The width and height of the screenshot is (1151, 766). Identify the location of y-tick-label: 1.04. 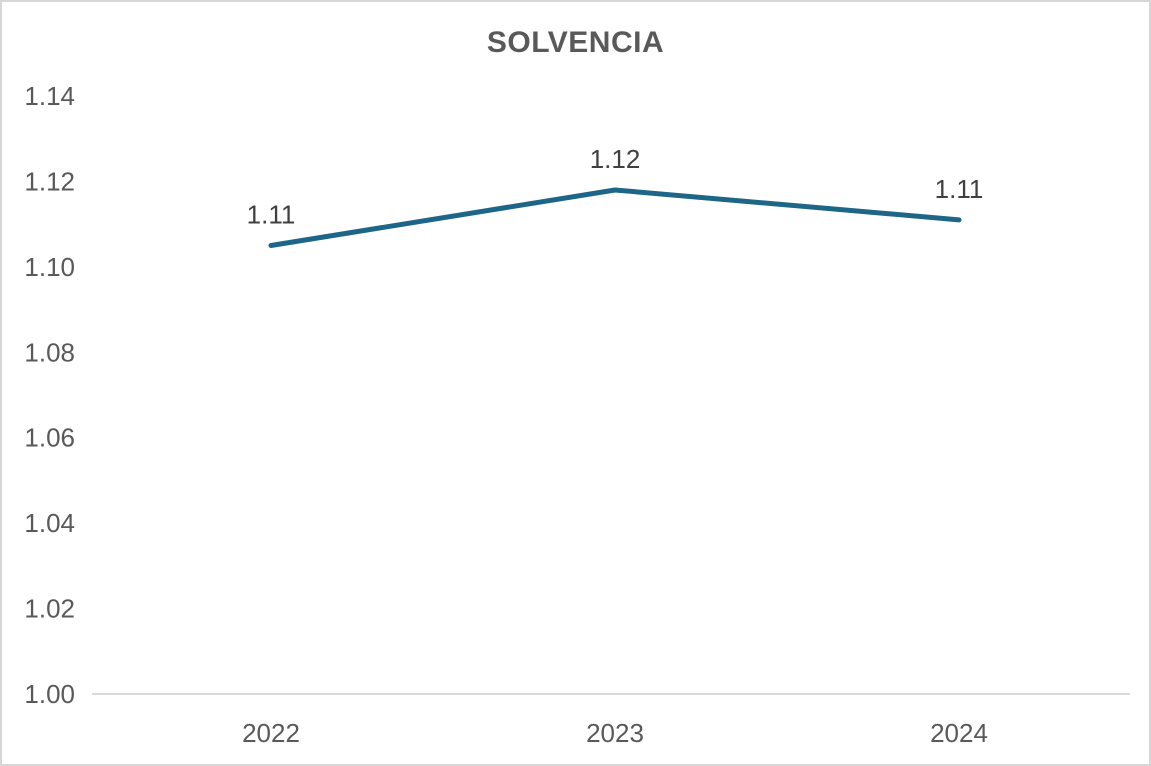
(49, 523).